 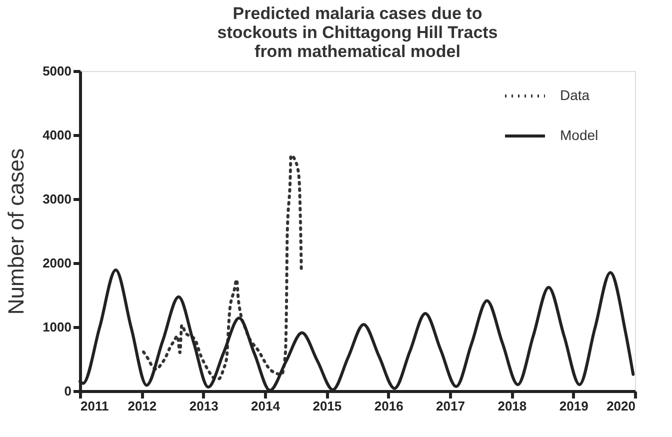 I want to click on x-tick-label: 2014, so click(x=266, y=406).